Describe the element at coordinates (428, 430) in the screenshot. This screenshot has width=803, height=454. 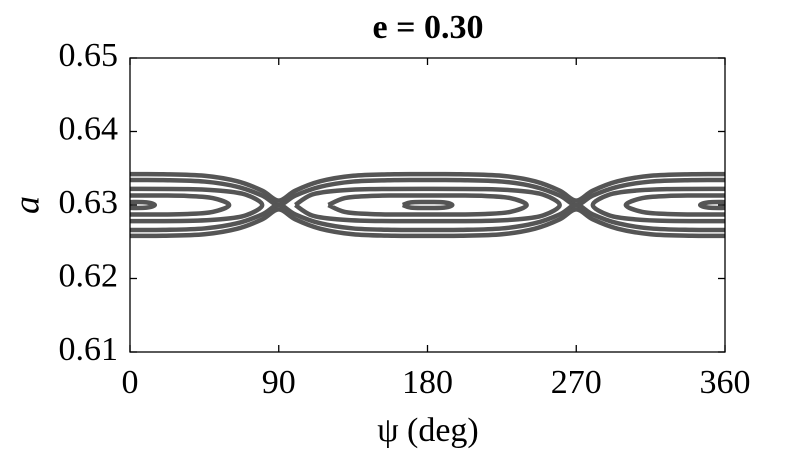
I see `x-axis-label: ψ (deg)` at that location.